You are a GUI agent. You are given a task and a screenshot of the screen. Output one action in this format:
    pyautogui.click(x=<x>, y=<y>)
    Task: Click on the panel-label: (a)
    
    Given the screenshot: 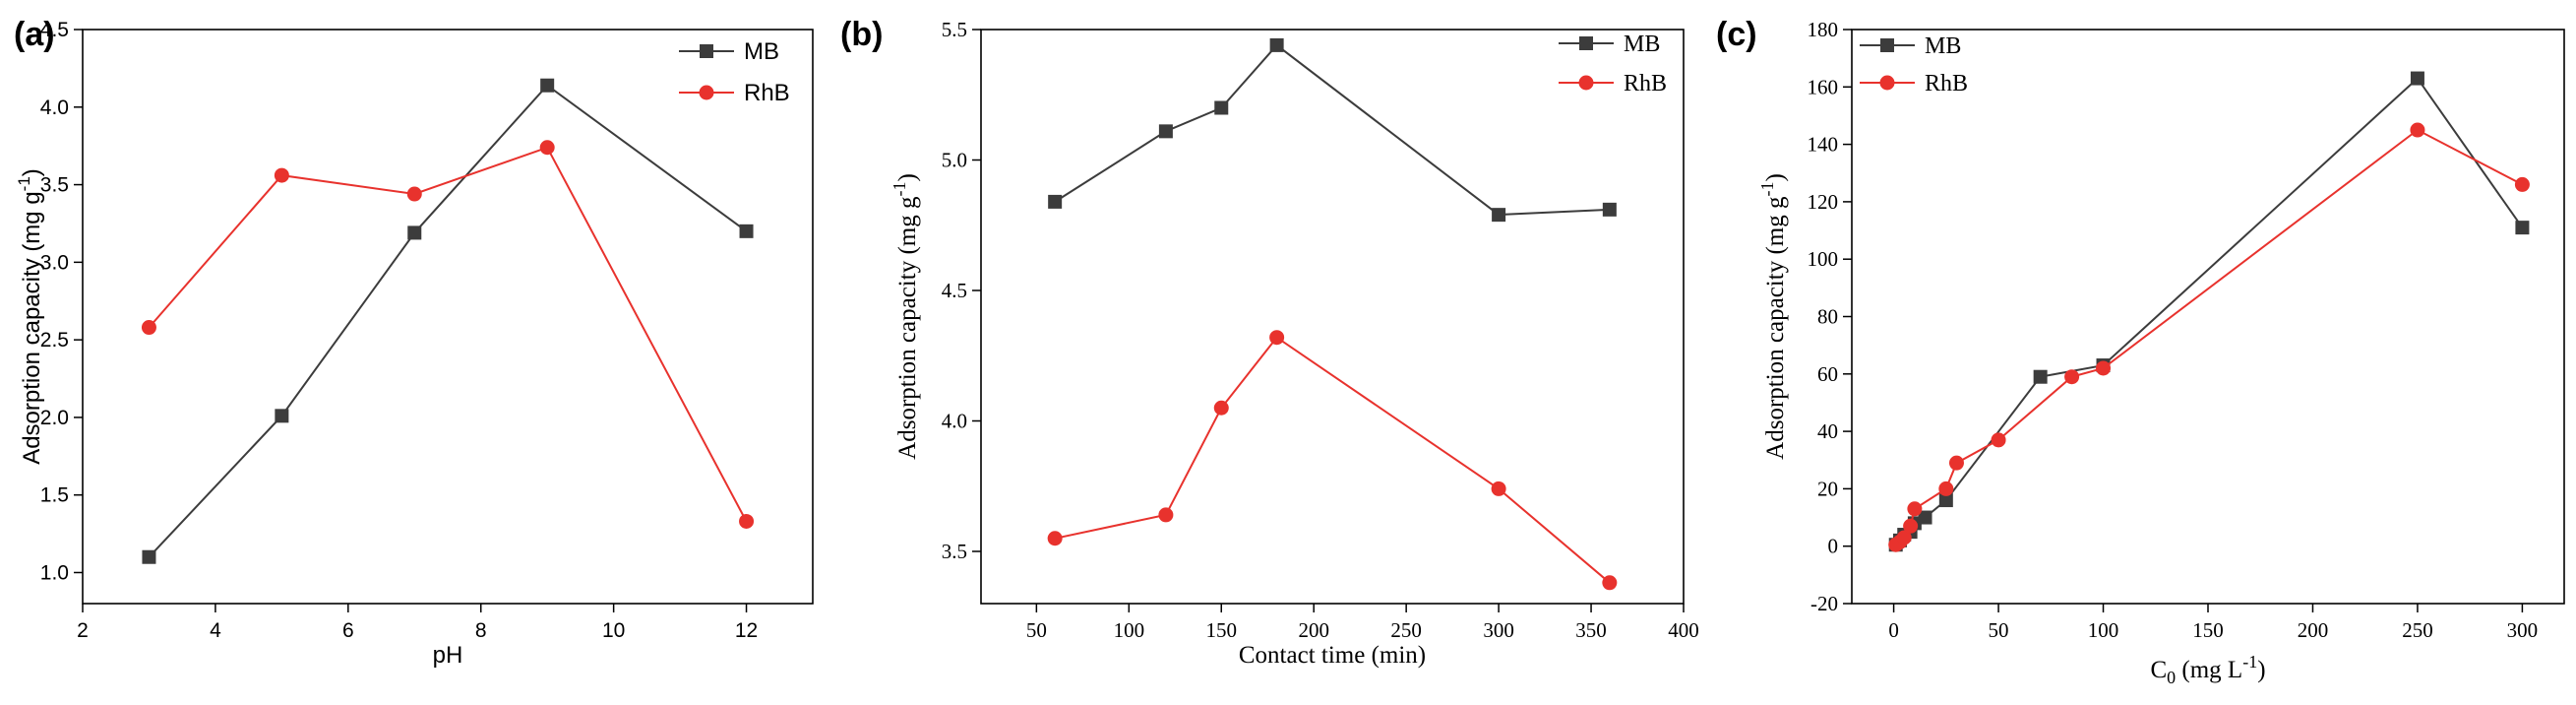 What is the action you would take?
    pyautogui.click(x=34, y=34)
    